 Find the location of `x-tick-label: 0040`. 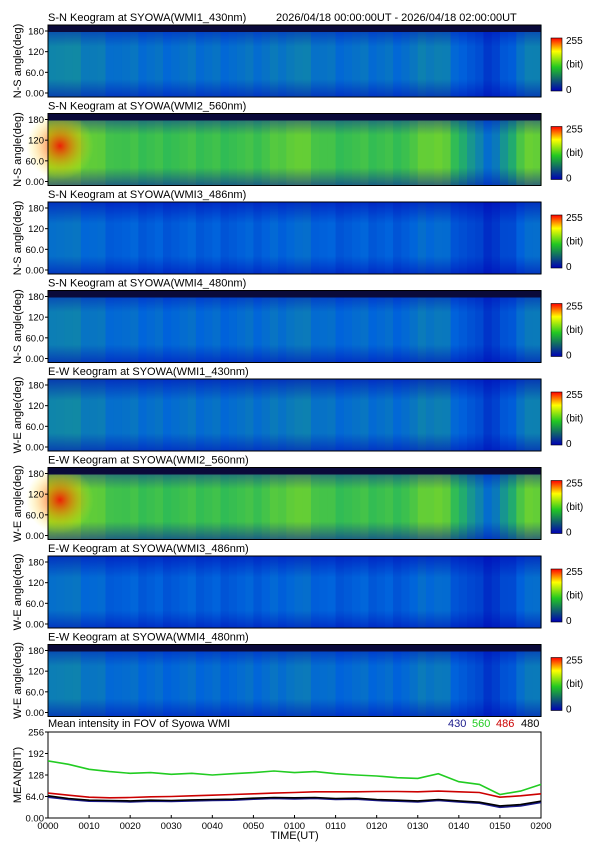

x-tick-label: 0040 is located at coordinates (212, 826).